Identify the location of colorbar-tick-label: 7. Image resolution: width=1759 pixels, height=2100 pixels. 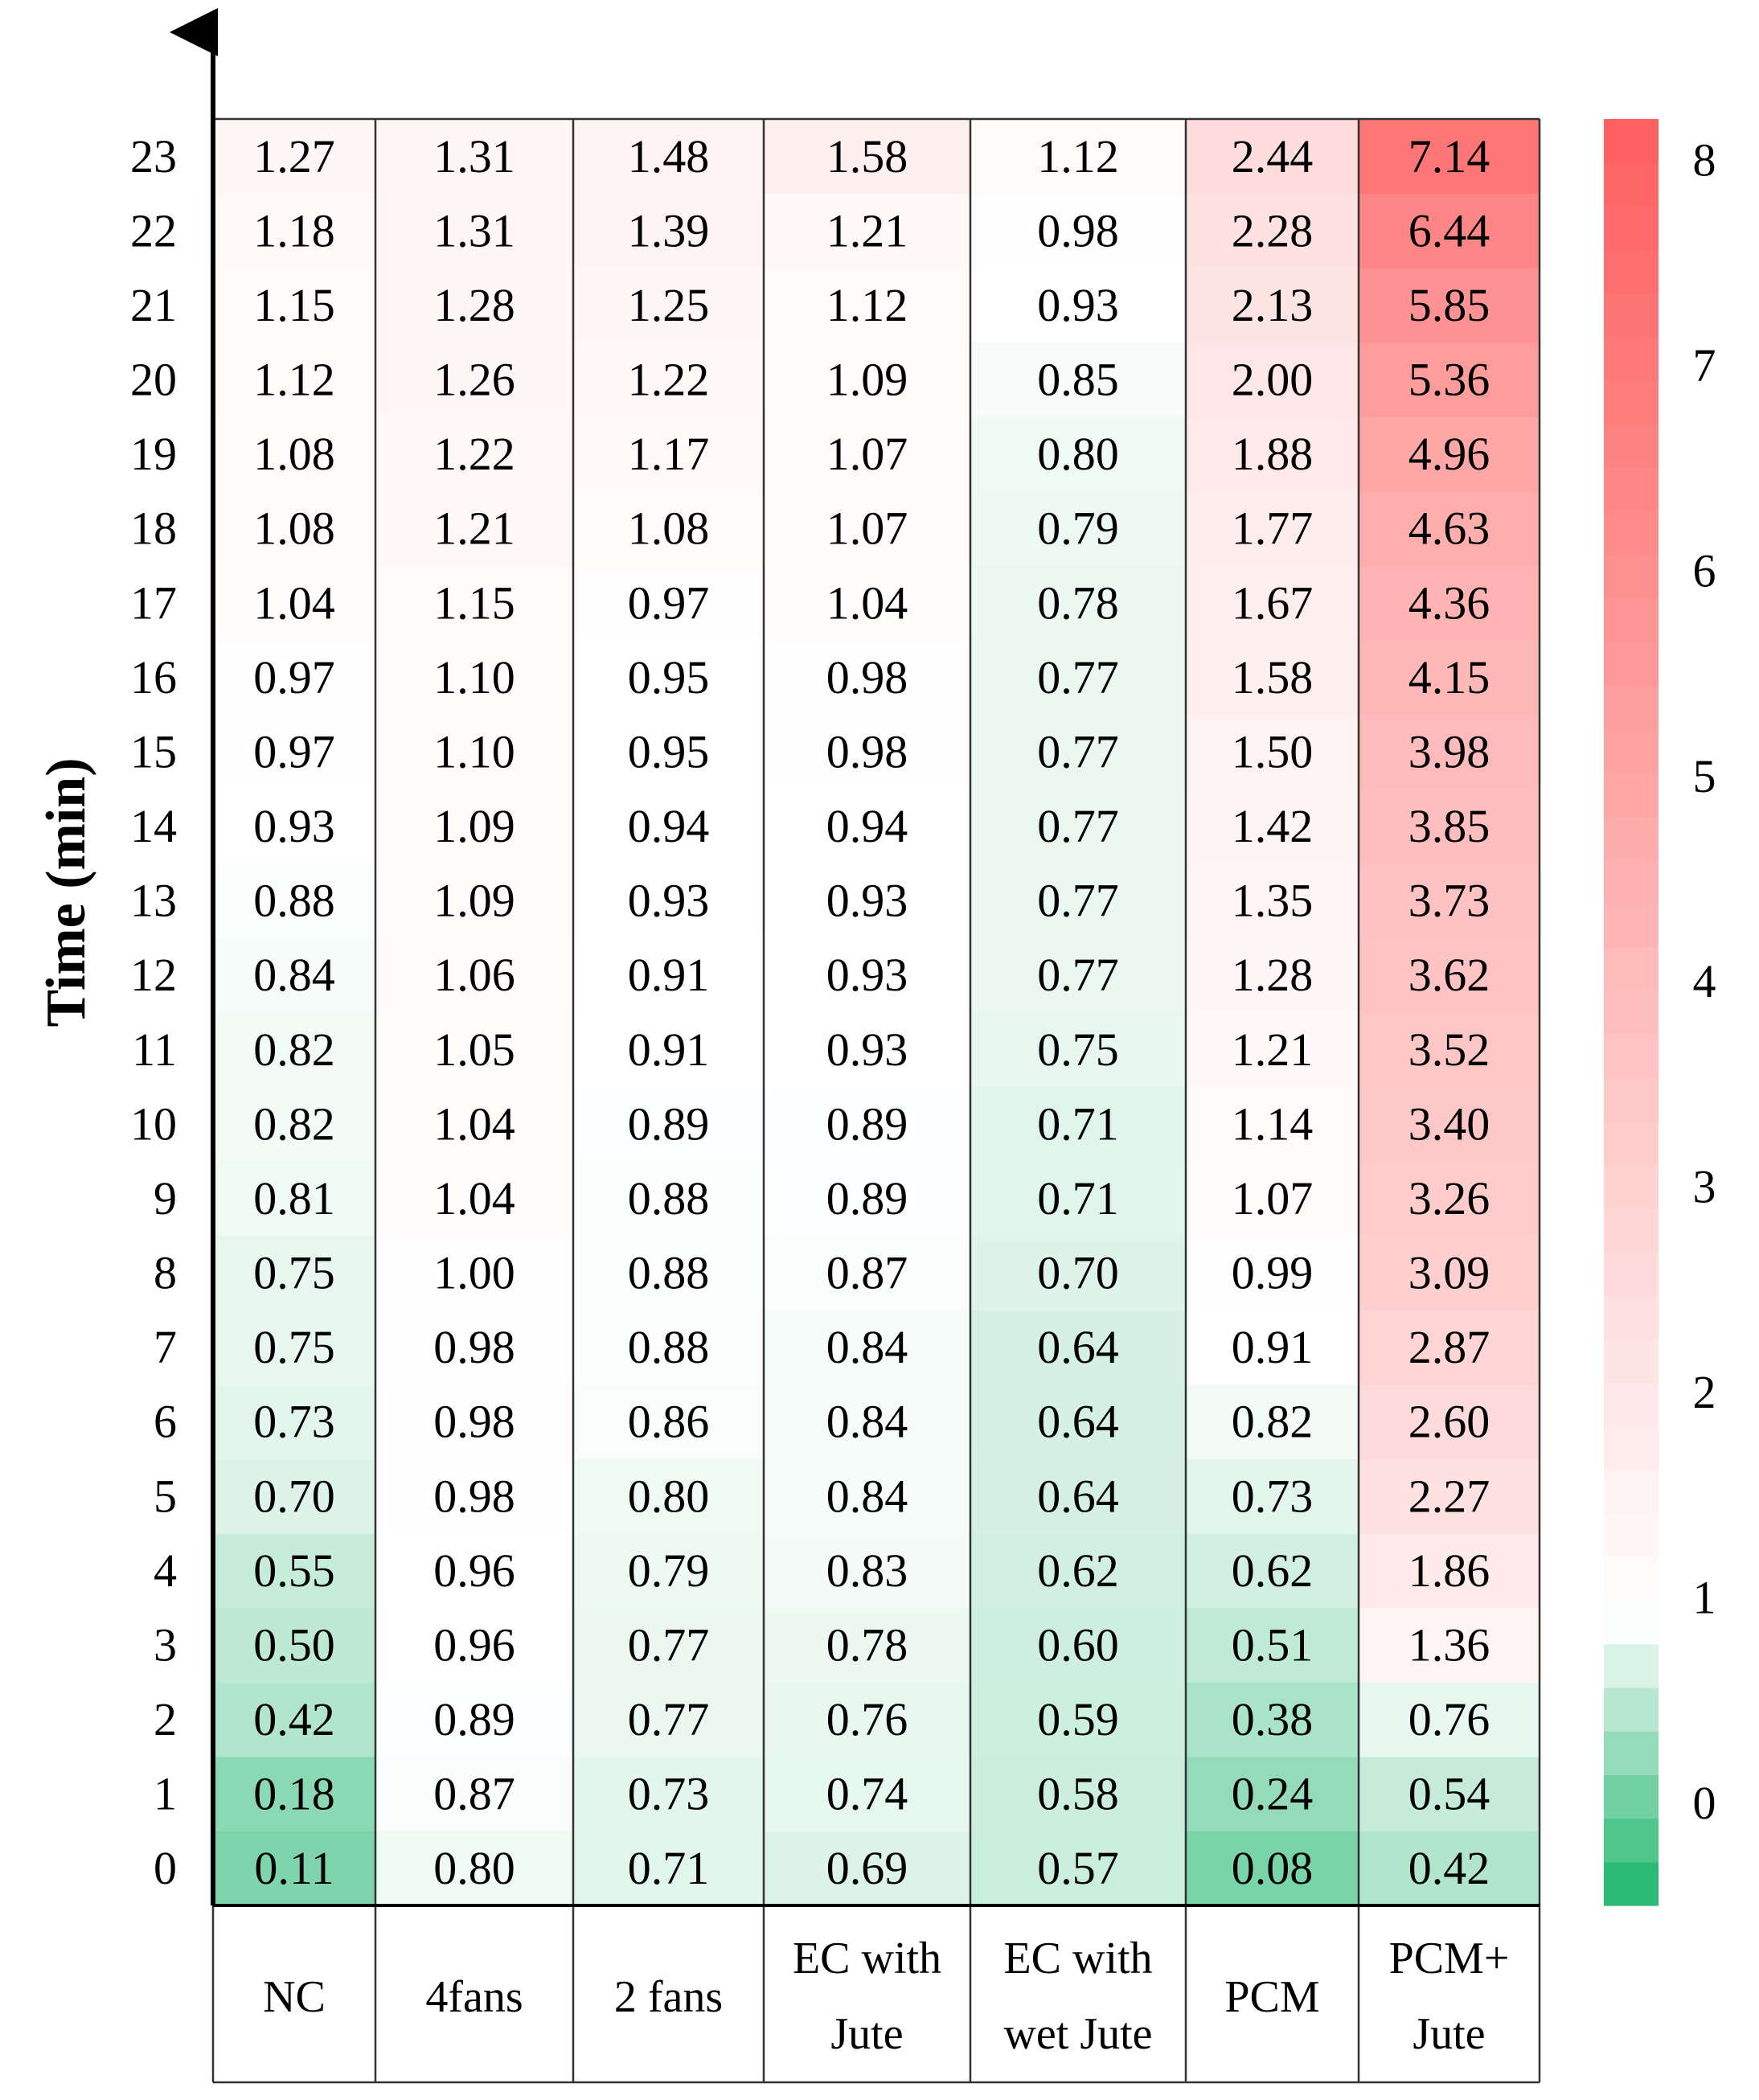
(1705, 366).